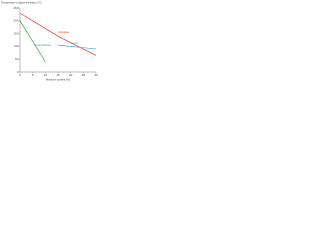 This screenshot has height=240, width=320. Describe the element at coordinates (64, 32) in the screenshot. I see `series-label: Cellulose` at that location.